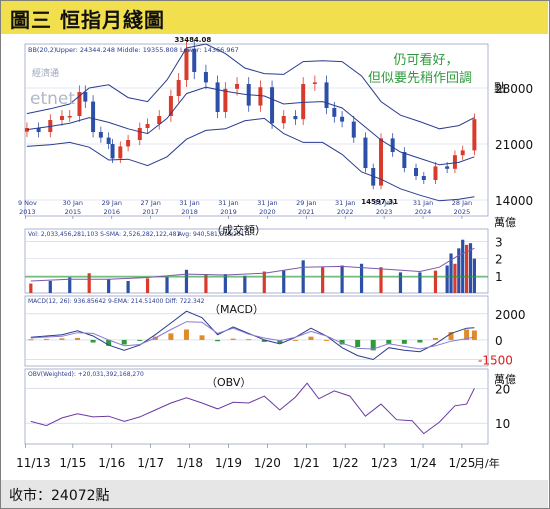 The width and height of the screenshot is (550, 509). Describe the element at coordinates (238, 230) in the screenshot. I see `volume-label: （成交額）` at that location.